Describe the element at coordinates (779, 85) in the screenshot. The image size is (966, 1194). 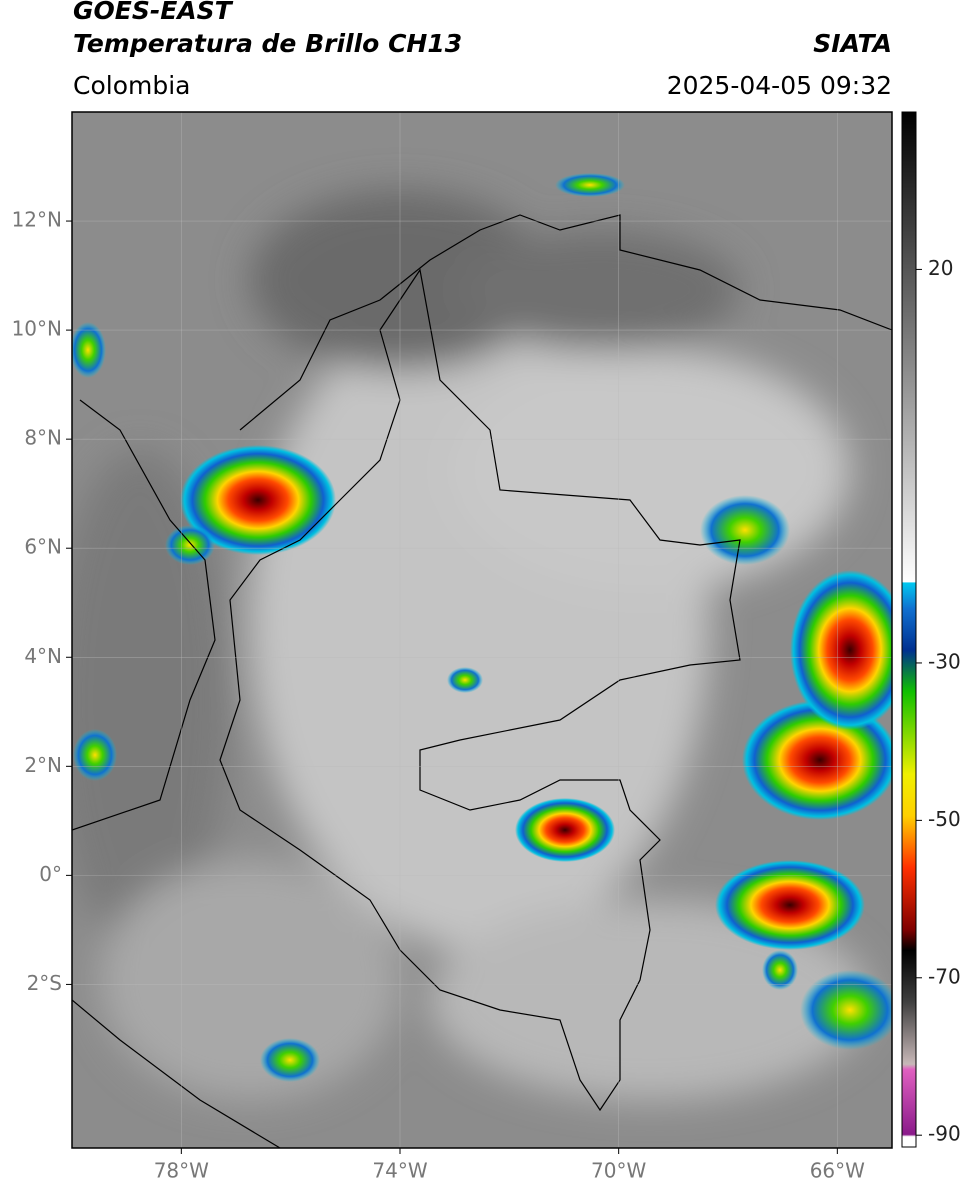
I see `timestamp-label: 2025-04-05 09:32` at that location.